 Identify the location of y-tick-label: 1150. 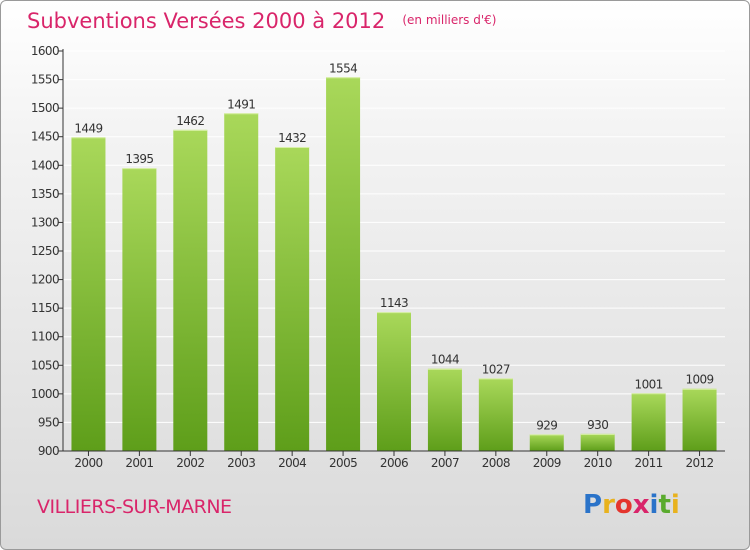
(45, 308).